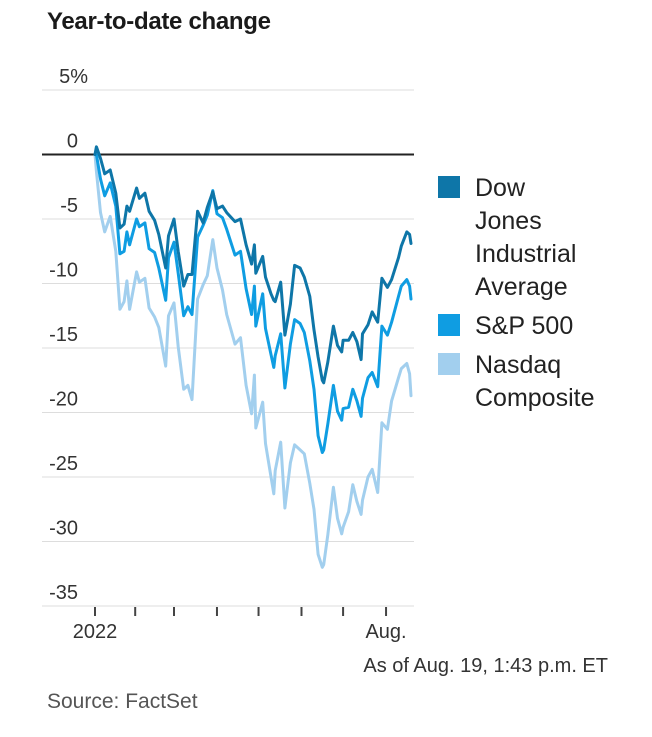 This screenshot has height=737, width=652. I want to click on y-axis-tick-label: -30, so click(63, 529).